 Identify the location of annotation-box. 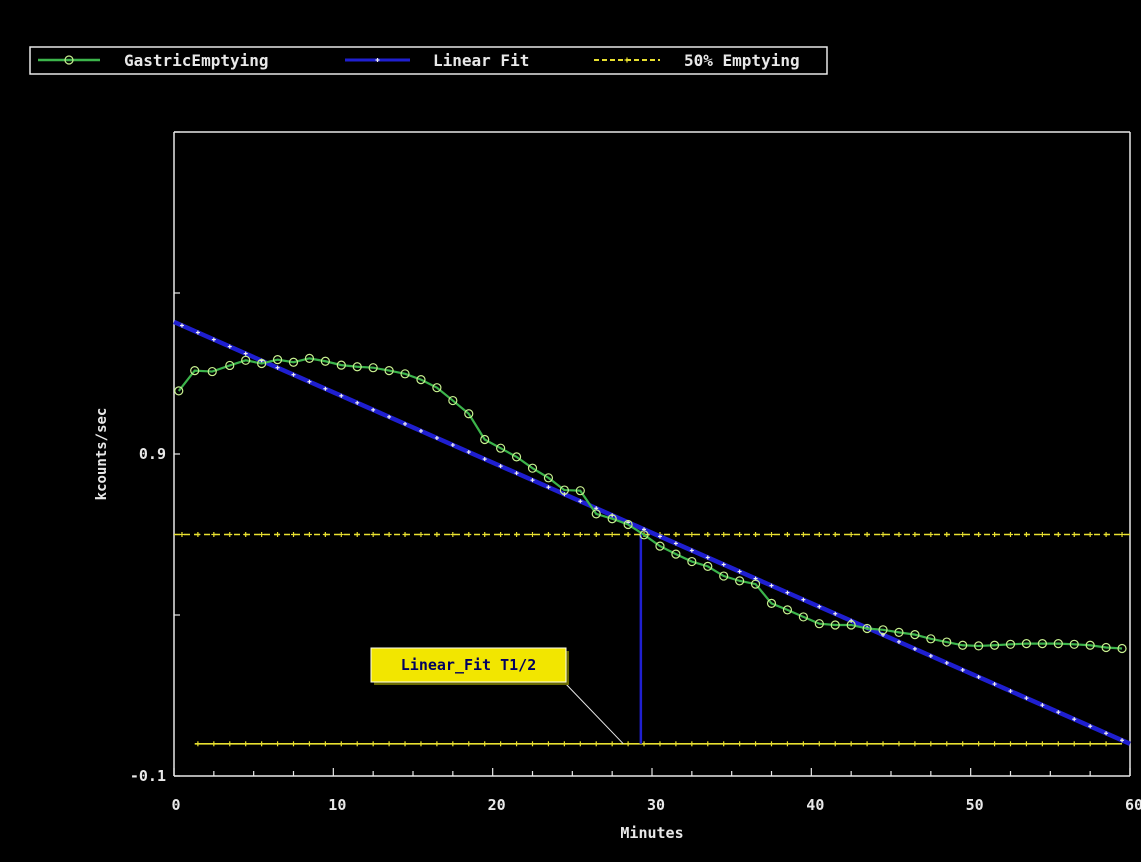
(468, 665).